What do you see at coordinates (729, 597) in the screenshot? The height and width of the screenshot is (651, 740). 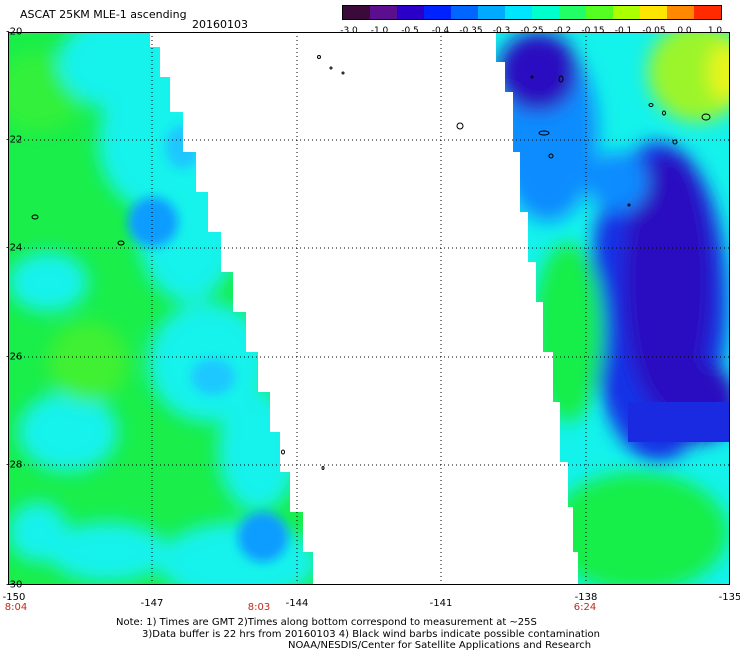 I see `lon-label: -135` at bounding box center [729, 597].